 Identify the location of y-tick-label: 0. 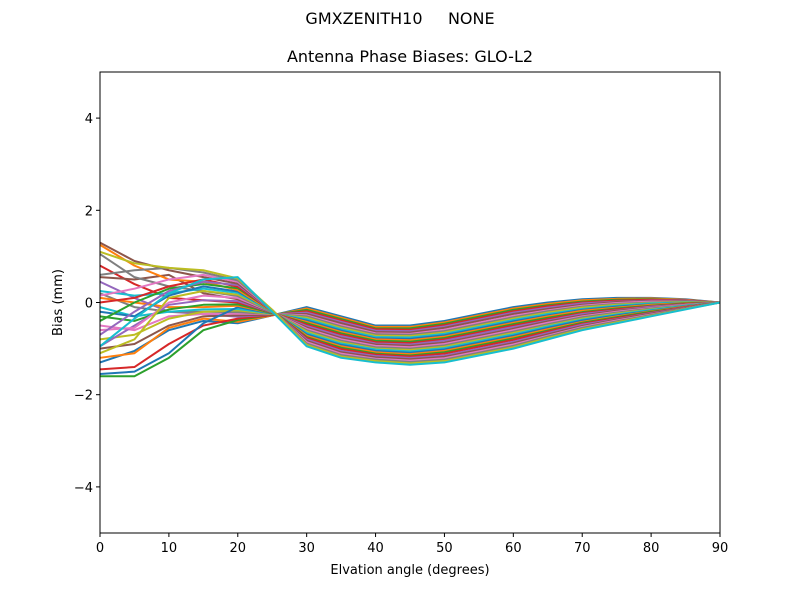
(89, 304).